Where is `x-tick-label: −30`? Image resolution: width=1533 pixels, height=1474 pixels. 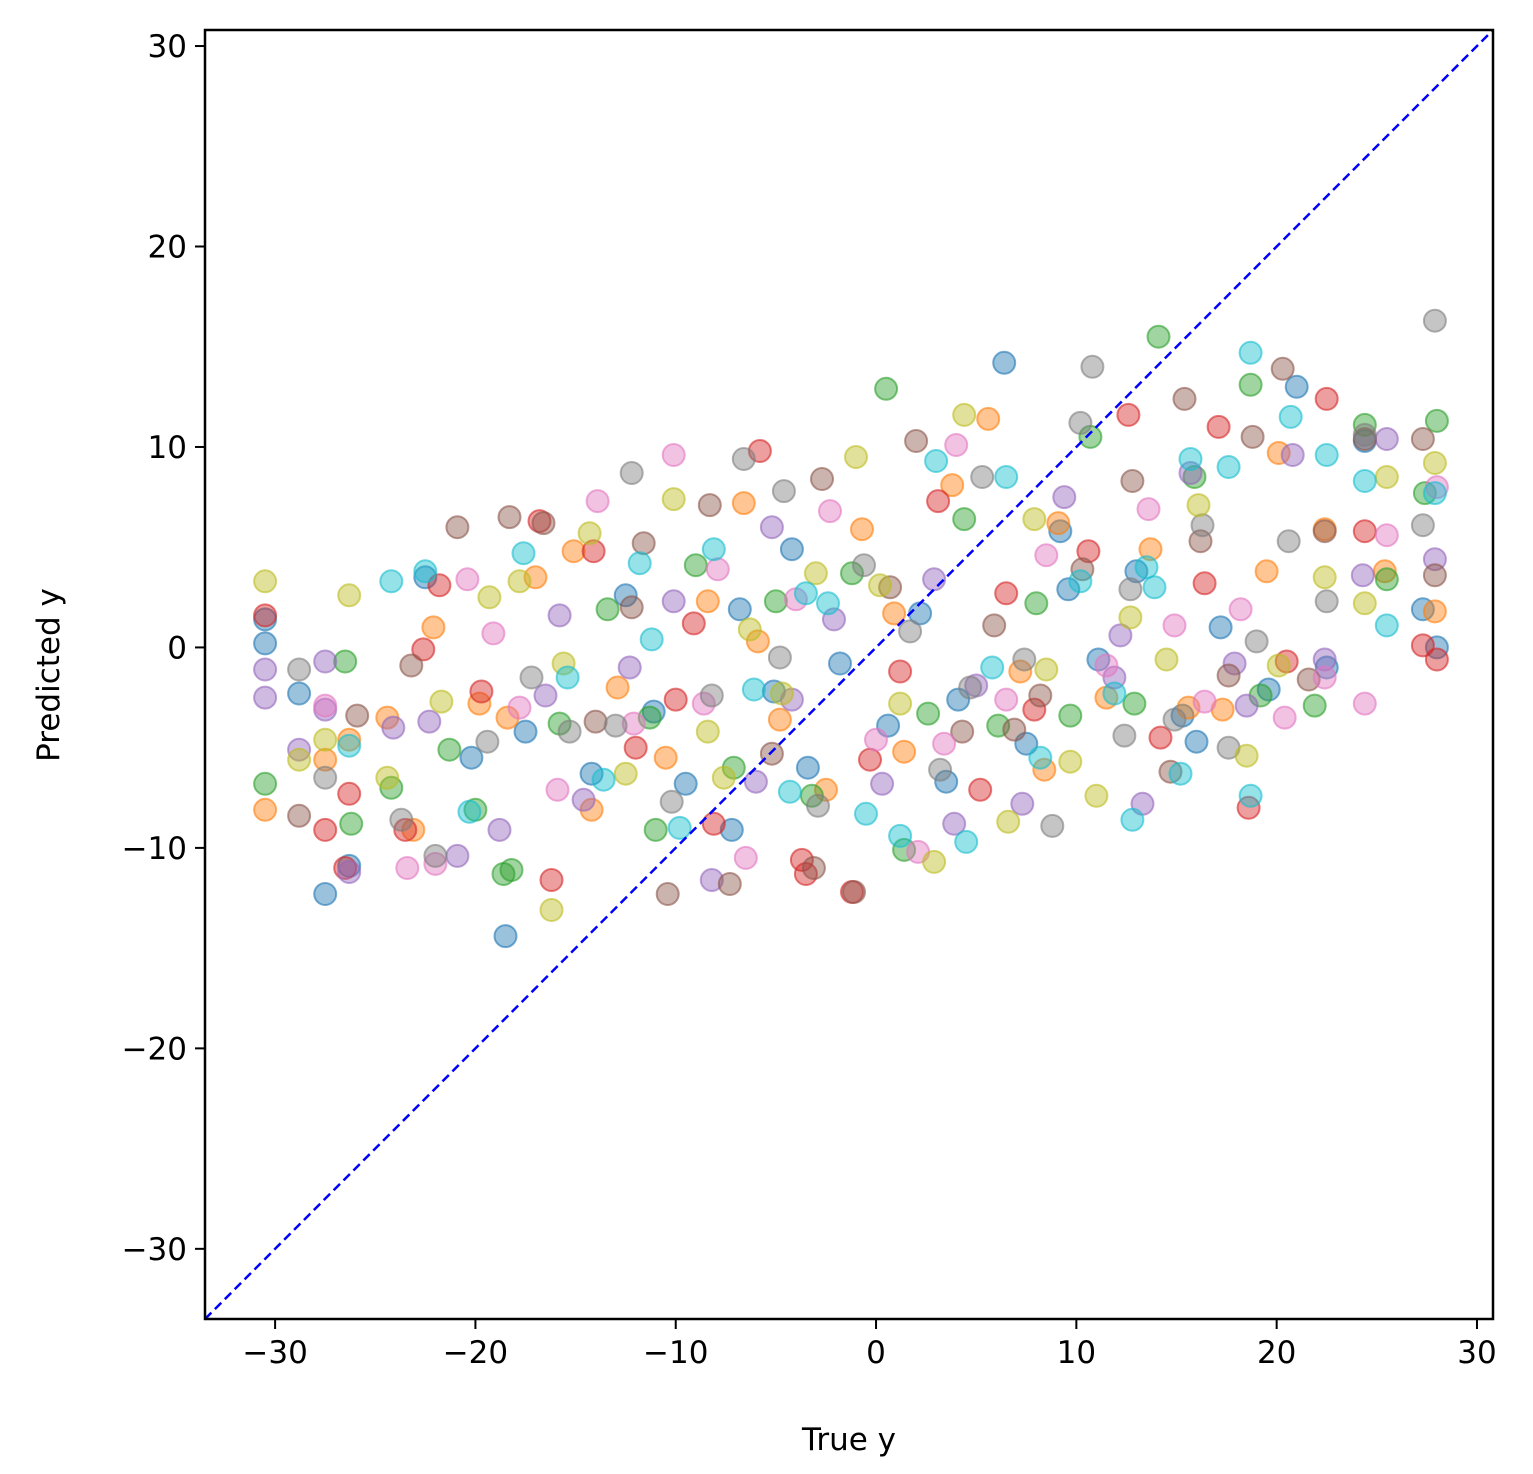
x-tick-label: −30 is located at coordinates (274, 1353).